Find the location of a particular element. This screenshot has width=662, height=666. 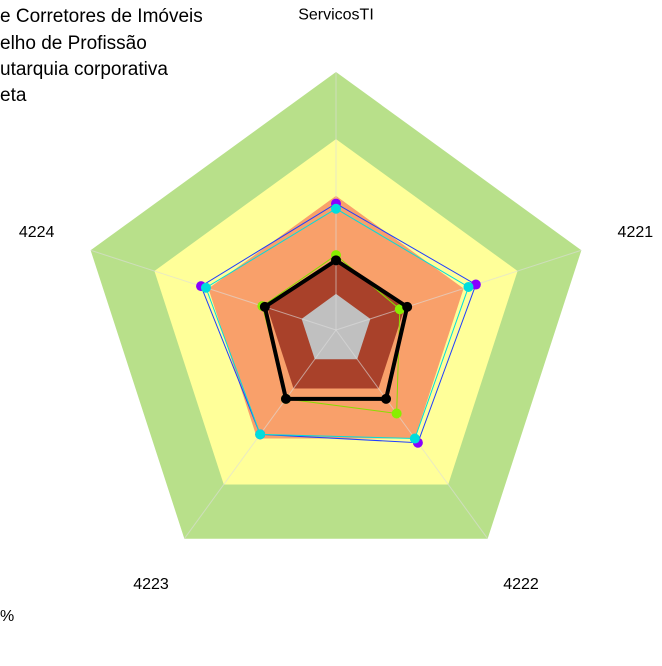

legend-entry: utarquia corporativa is located at coordinates (84, 69).